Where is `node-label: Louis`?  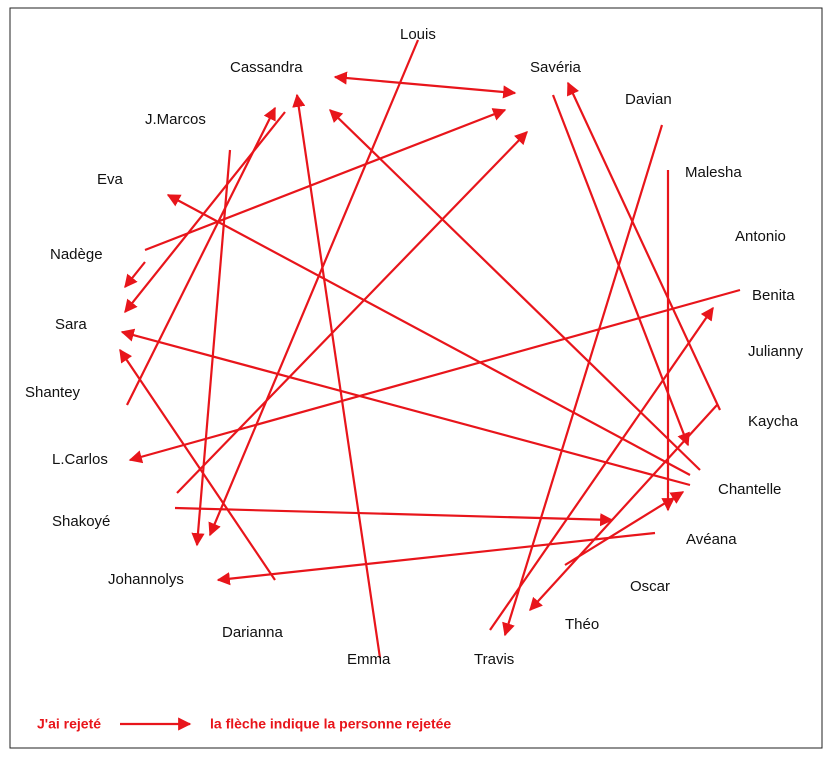
node-label: Louis is located at coordinates (418, 34).